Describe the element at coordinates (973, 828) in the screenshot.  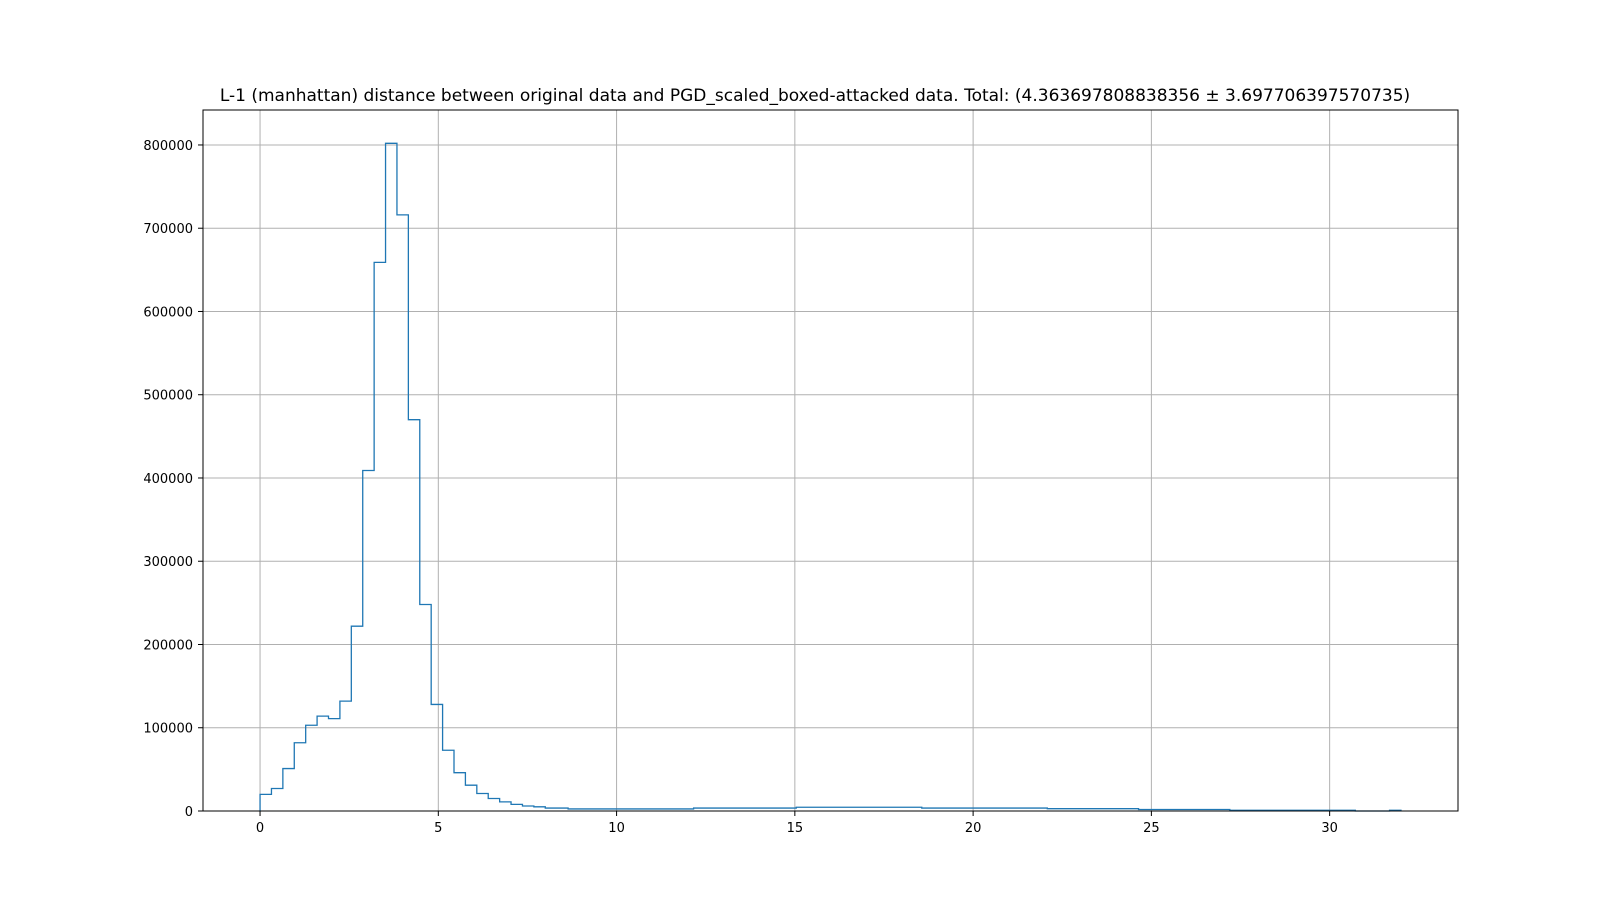
I see `x-tick-label: 20` at that location.